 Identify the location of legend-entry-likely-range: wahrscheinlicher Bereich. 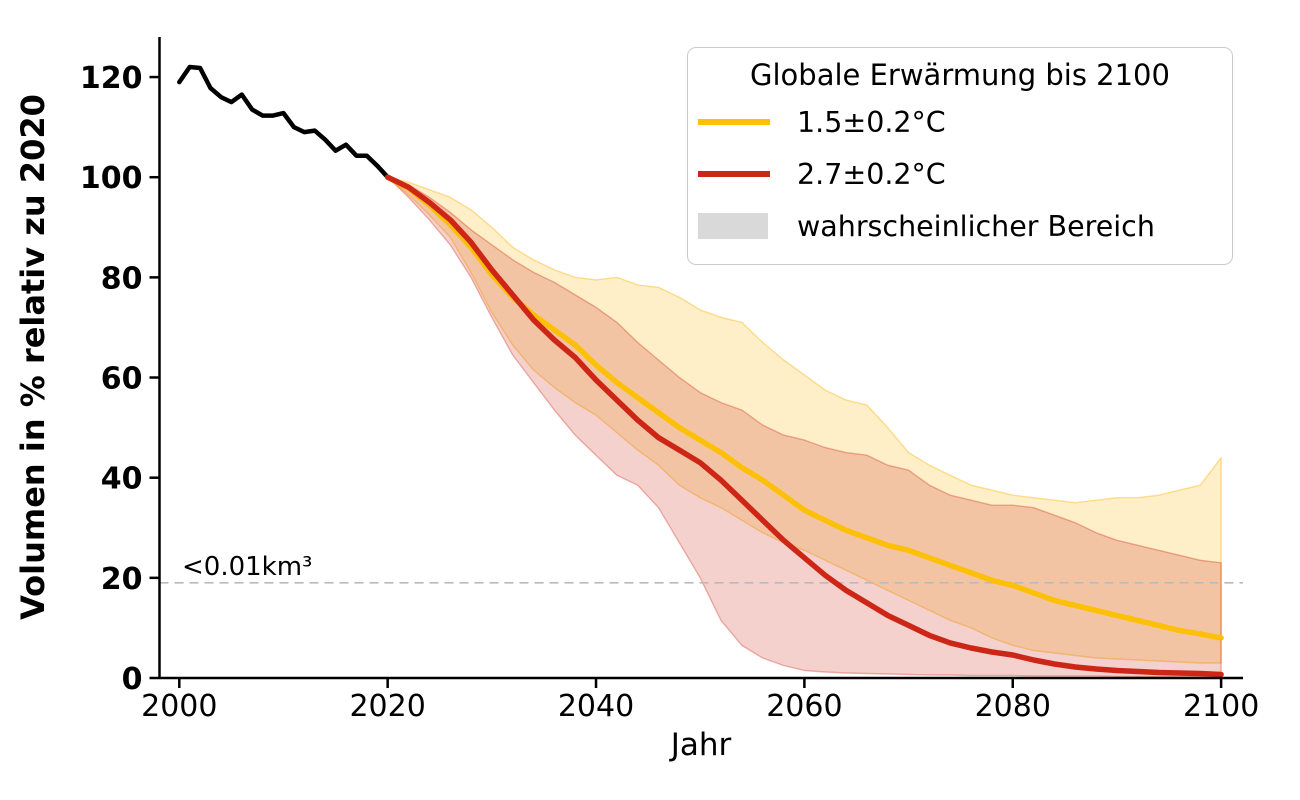
(960, 226).